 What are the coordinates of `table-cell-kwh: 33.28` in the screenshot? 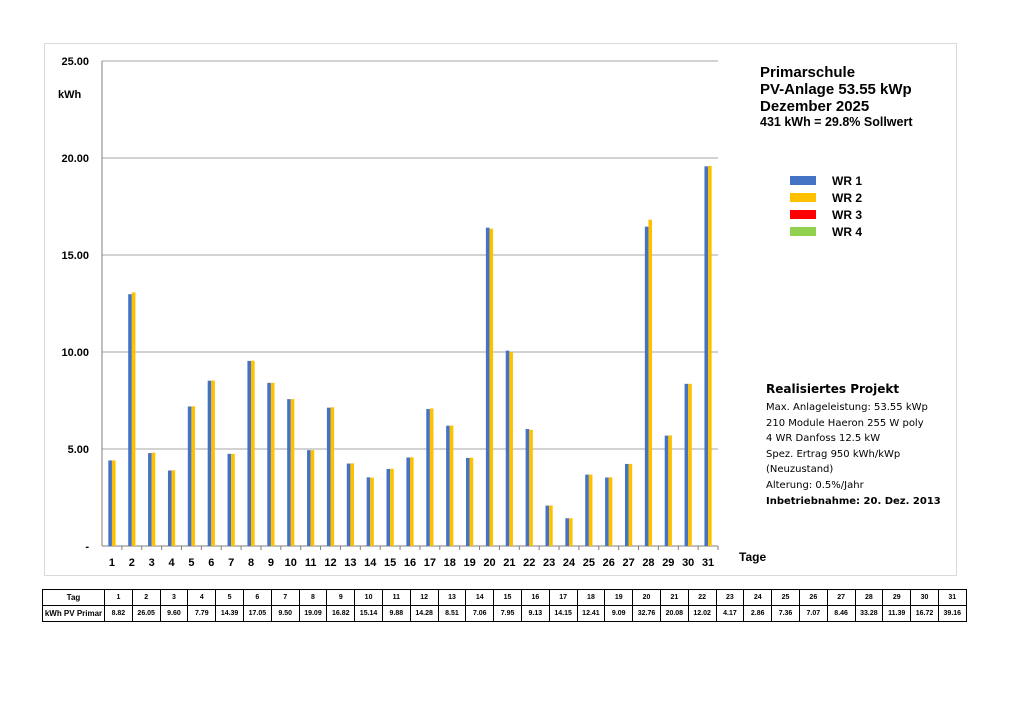 It's located at (869, 613).